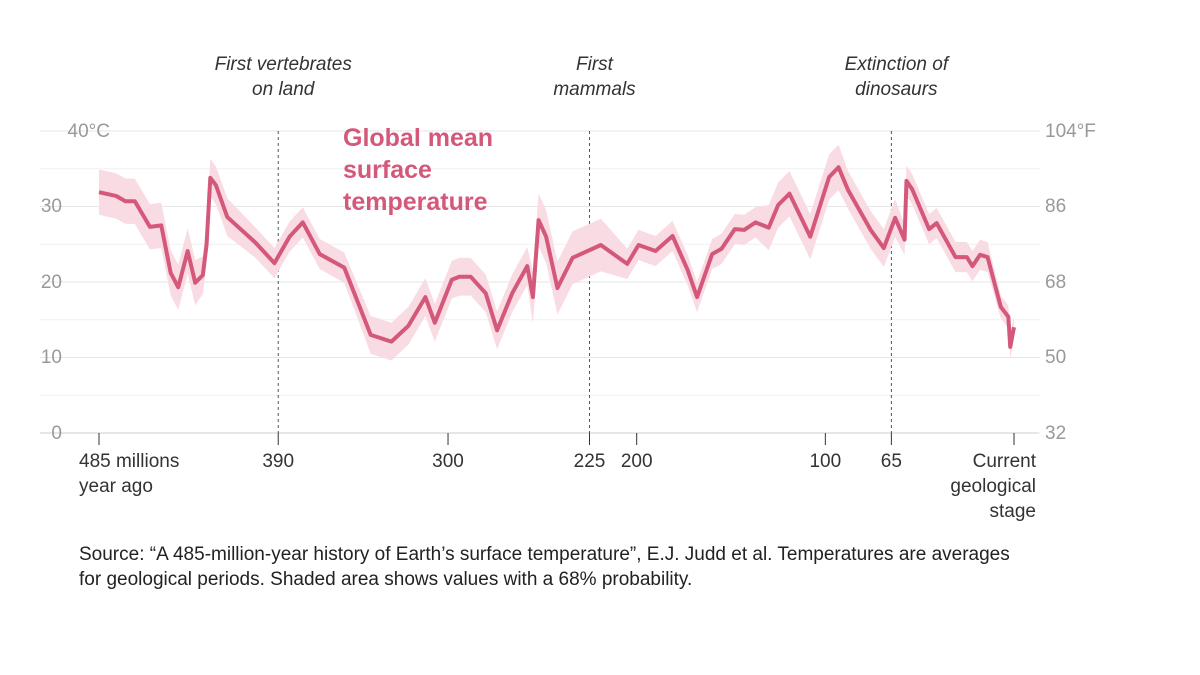  What do you see at coordinates (51, 357) in the screenshot?
I see `y-tick-label: 10` at bounding box center [51, 357].